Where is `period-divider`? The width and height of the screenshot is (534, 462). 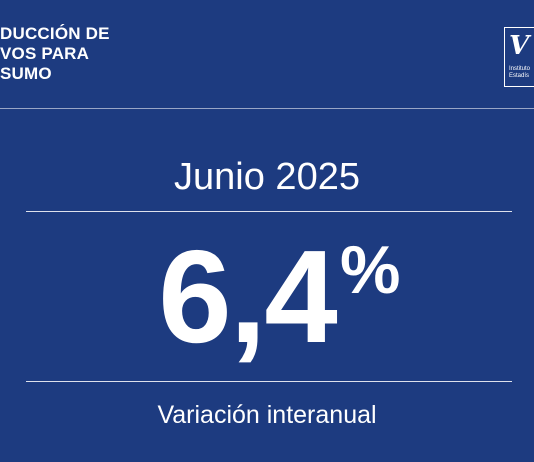
period-divider is located at coordinates (269, 211).